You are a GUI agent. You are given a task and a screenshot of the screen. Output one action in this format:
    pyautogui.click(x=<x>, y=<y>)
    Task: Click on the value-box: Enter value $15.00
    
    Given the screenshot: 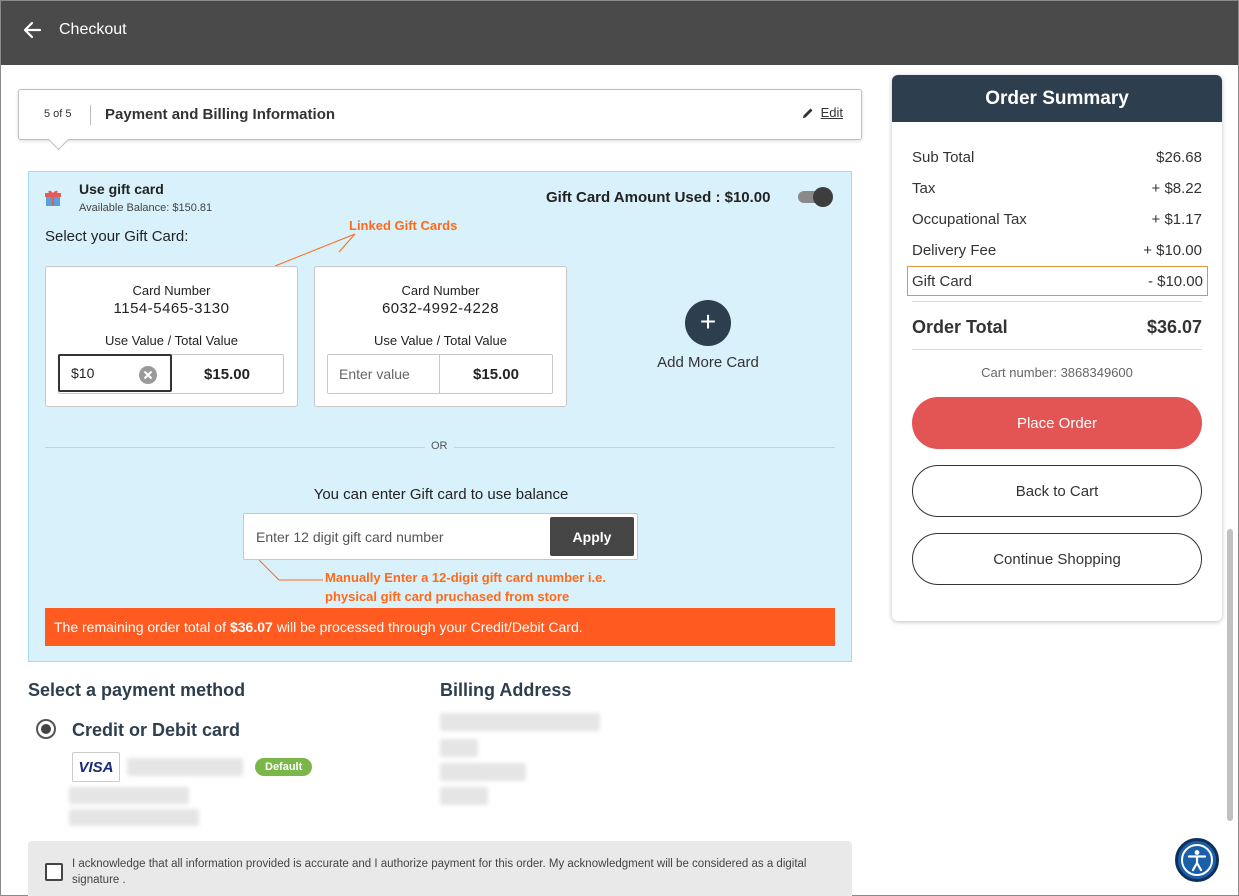 What is the action you would take?
    pyautogui.click(x=440, y=374)
    